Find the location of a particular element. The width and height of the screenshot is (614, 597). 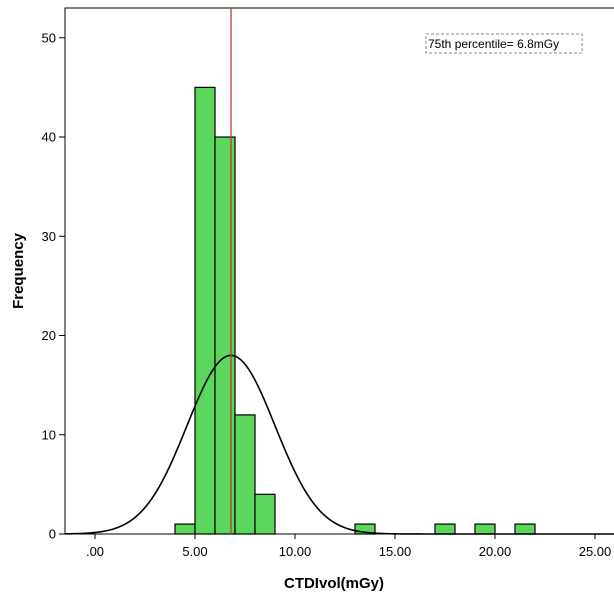

x-tick-label: 20.00 is located at coordinates (495, 551).